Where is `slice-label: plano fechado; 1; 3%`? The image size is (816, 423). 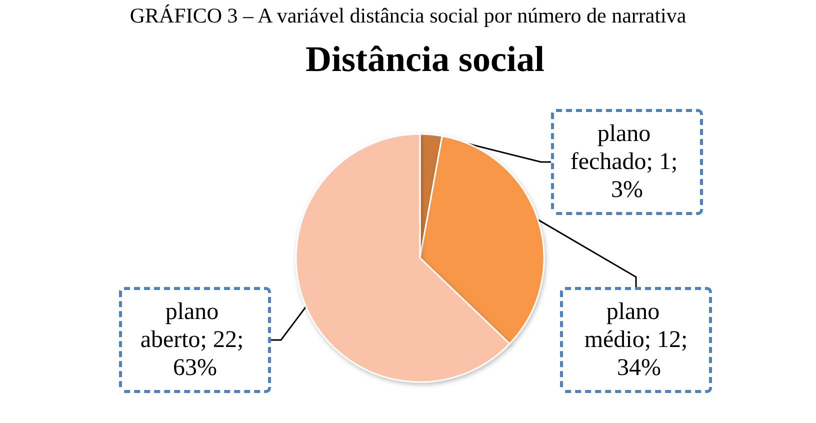 slice-label: plano fechado; 1; 3% is located at coordinates (627, 162).